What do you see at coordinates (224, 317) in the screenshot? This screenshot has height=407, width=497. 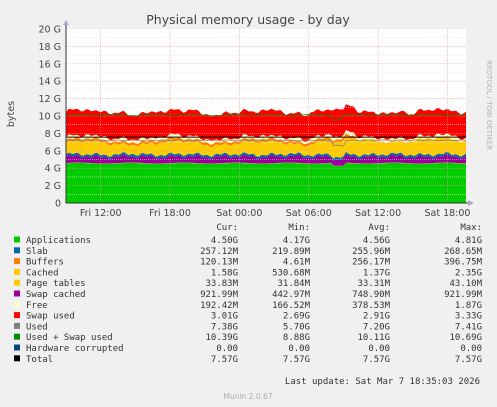 I see `legend-value-cur: 3.01G` at bounding box center [224, 317].